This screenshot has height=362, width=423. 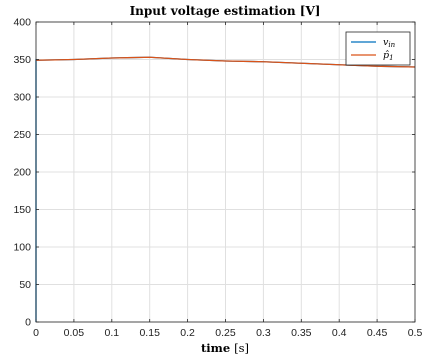 I want to click on y-tick-label: 350, so click(x=22, y=60).